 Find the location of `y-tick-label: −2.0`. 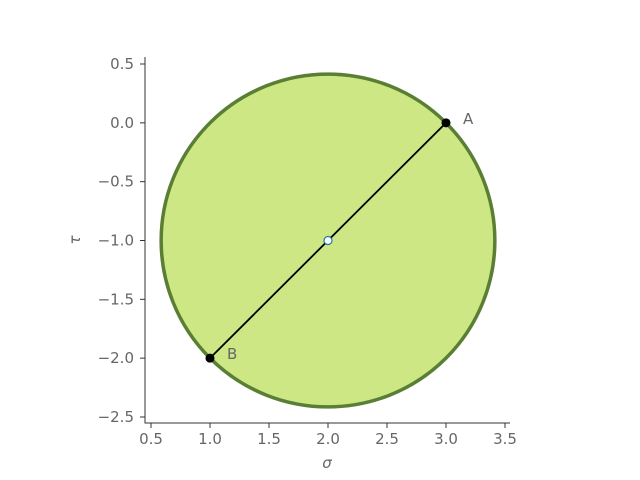

y-tick-label: −2.0 is located at coordinates (116, 358).